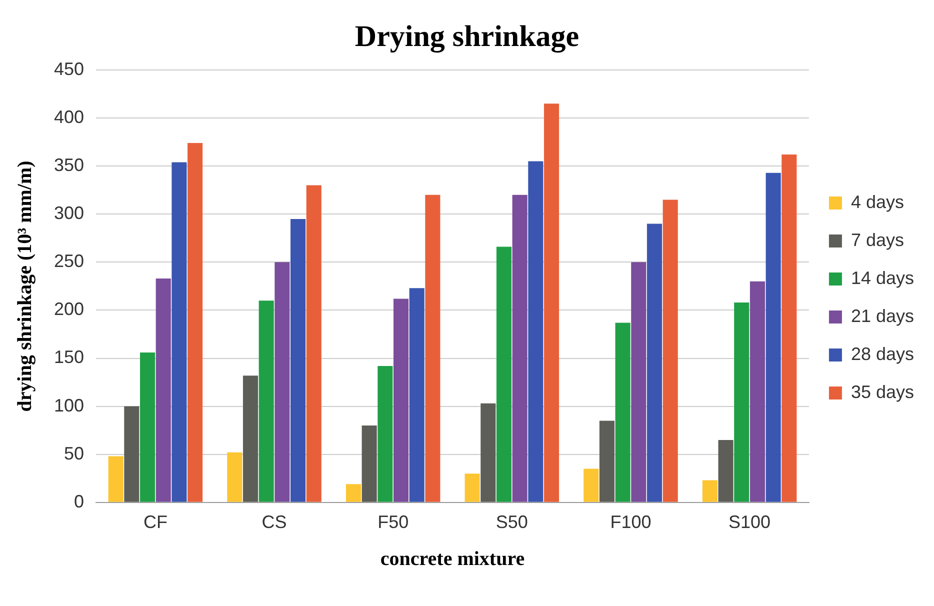 This screenshot has width=934, height=606. Describe the element at coordinates (155, 522) in the screenshot. I see `x-tick-label: CF` at that location.